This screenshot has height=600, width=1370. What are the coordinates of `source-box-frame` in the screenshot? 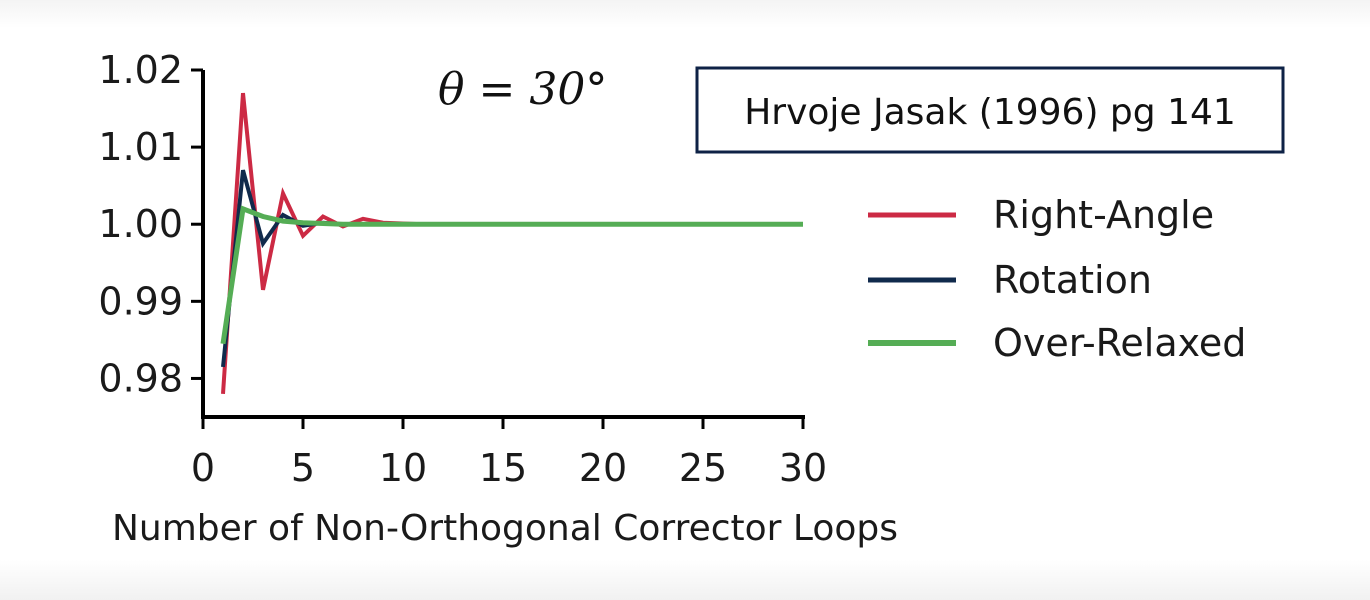 It's located at (990, 110).